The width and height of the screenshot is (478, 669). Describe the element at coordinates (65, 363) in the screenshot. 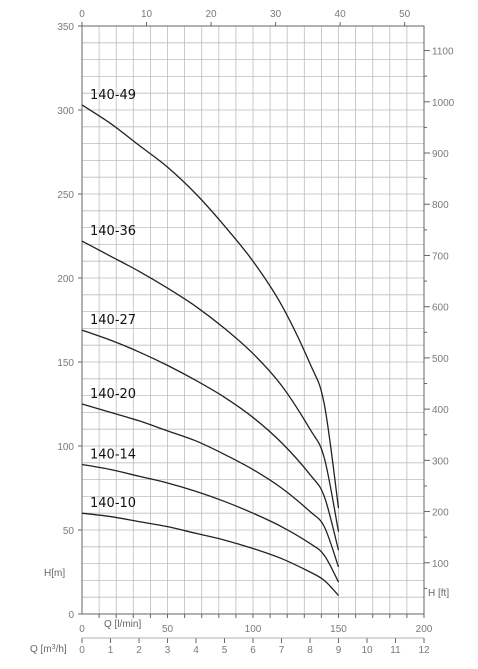

I see `tick-label-h-m: 150` at that location.